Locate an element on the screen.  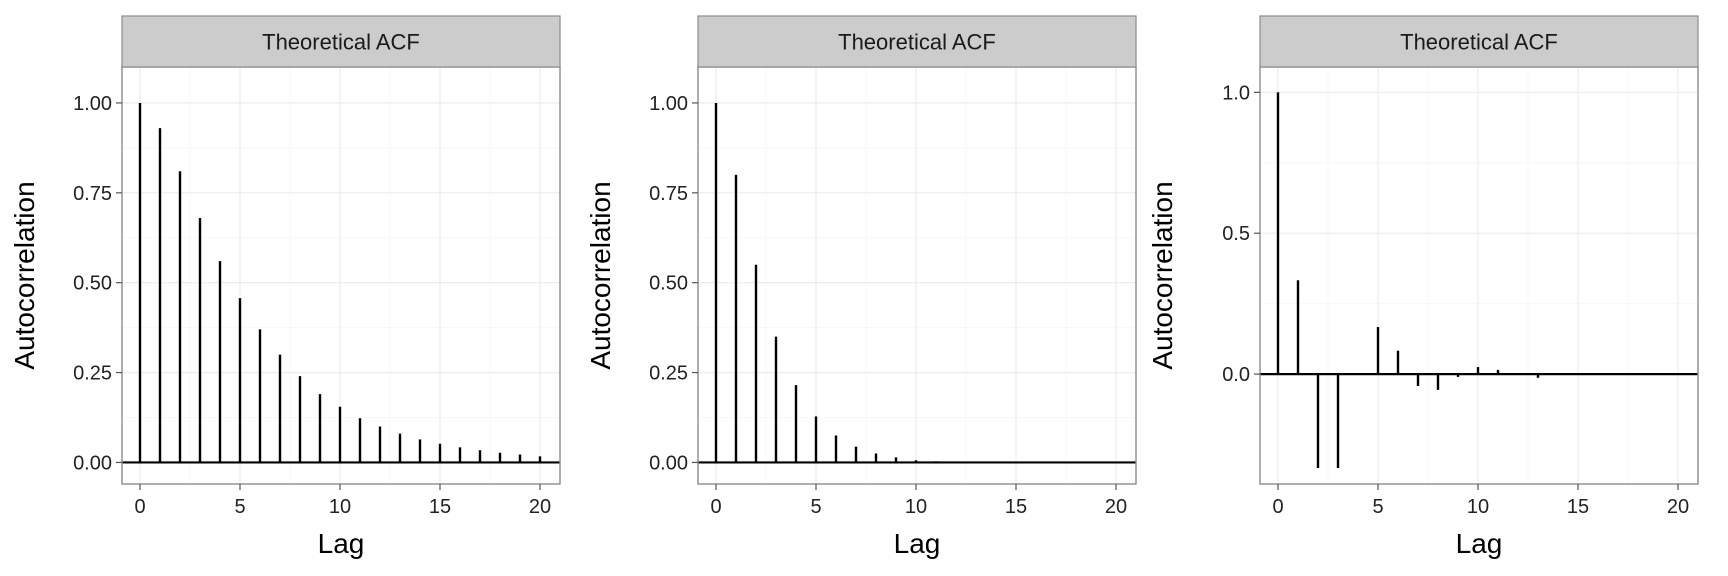
y-tick-label: 0.5 is located at coordinates (1236, 234).